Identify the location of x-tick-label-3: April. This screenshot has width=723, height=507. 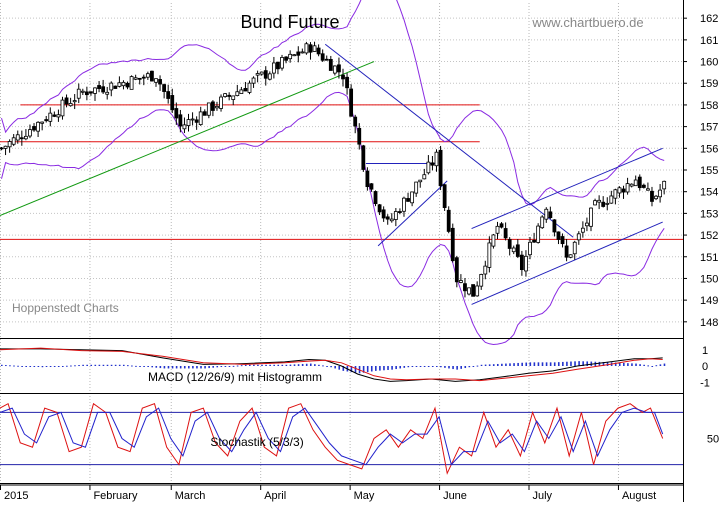
(275, 496).